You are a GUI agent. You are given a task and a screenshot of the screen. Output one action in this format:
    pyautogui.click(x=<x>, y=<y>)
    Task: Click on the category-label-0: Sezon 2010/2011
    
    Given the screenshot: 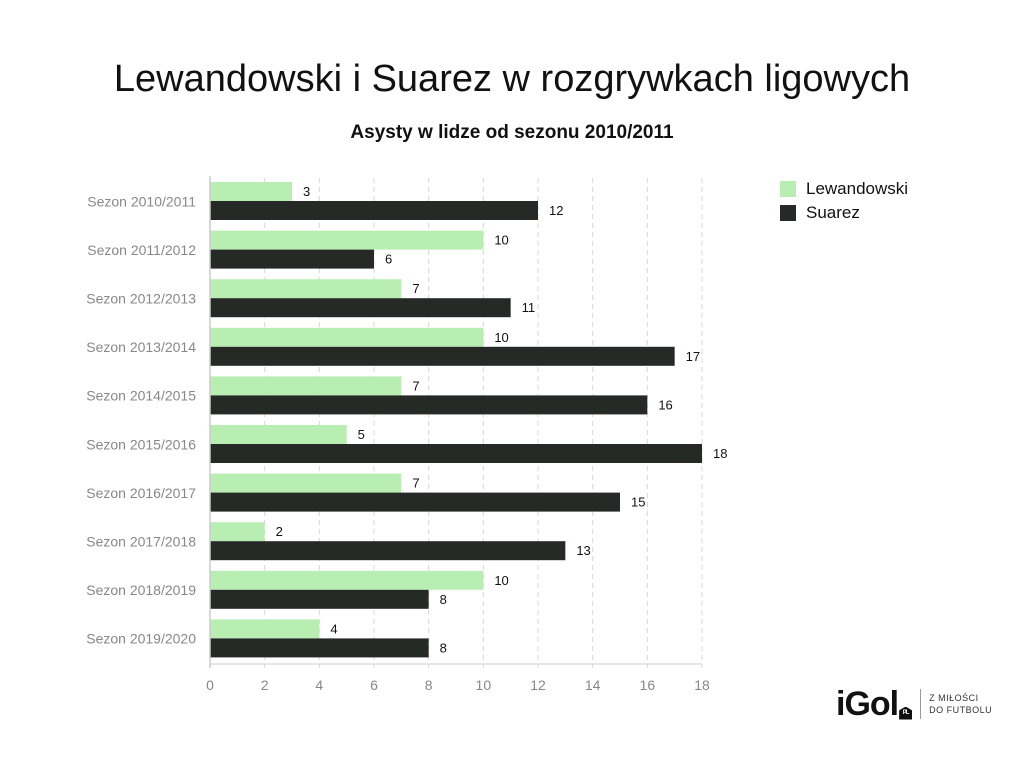 What is the action you would take?
    pyautogui.click(x=141, y=201)
    